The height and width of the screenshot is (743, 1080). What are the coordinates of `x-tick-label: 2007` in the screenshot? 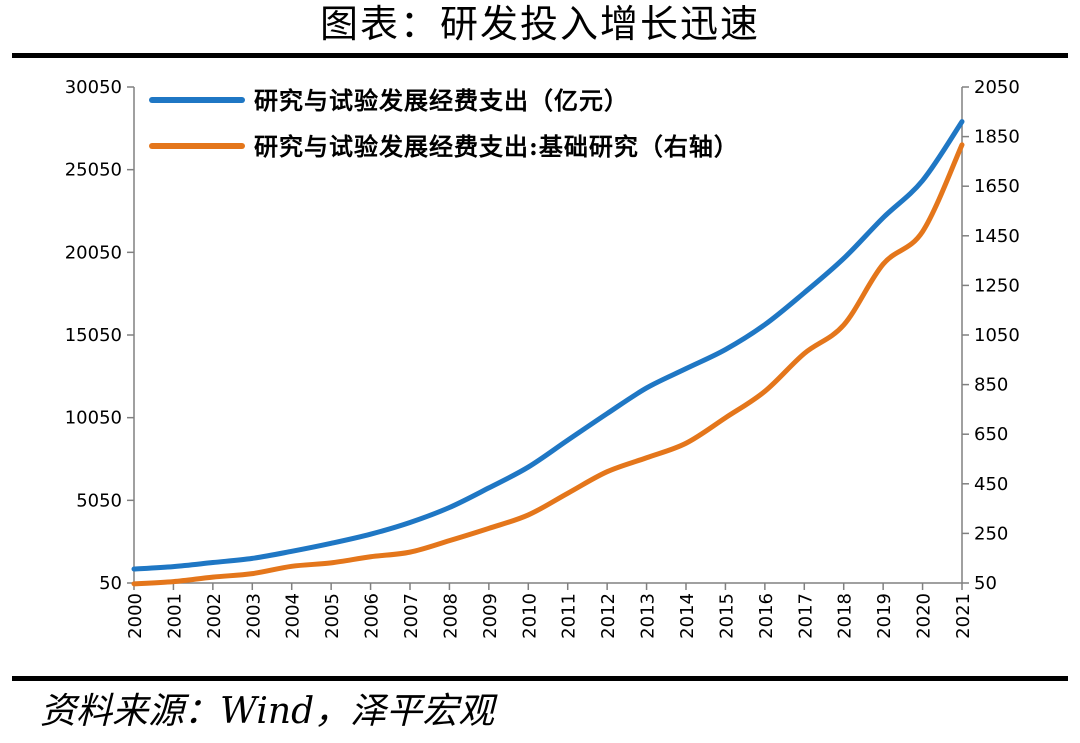 It's located at (411, 616).